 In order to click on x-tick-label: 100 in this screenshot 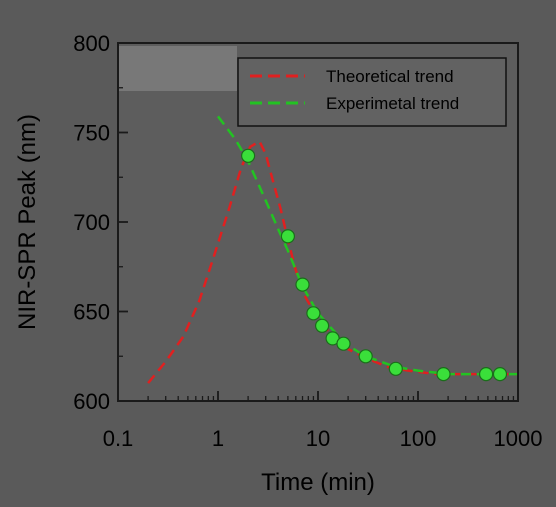, I will do `click(418, 438)`.